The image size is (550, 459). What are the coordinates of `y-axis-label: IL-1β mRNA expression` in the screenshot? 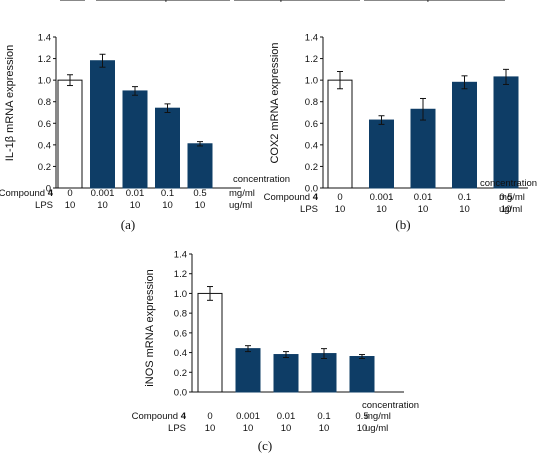 It's located at (10, 103).